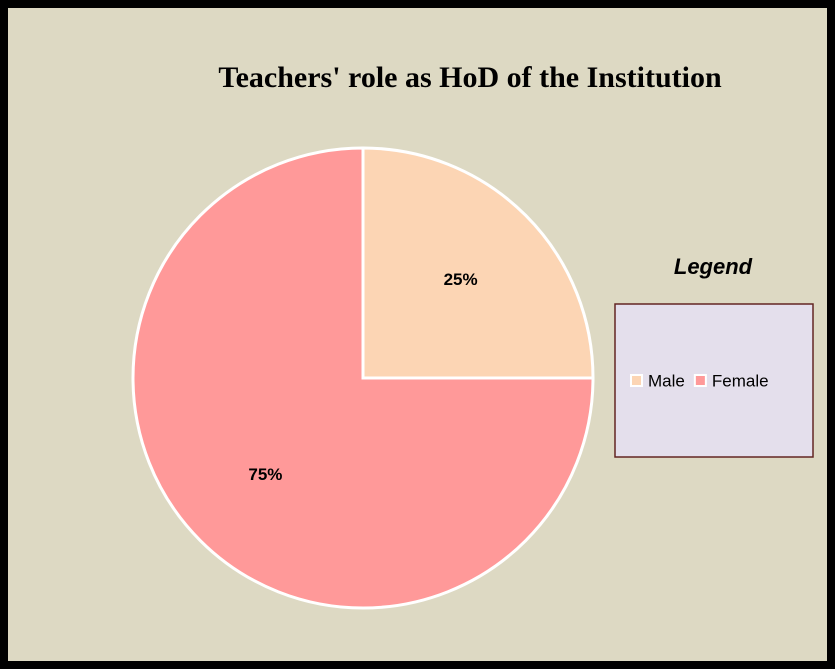  What do you see at coordinates (666, 380) in the screenshot?
I see `legend-label: Male` at bounding box center [666, 380].